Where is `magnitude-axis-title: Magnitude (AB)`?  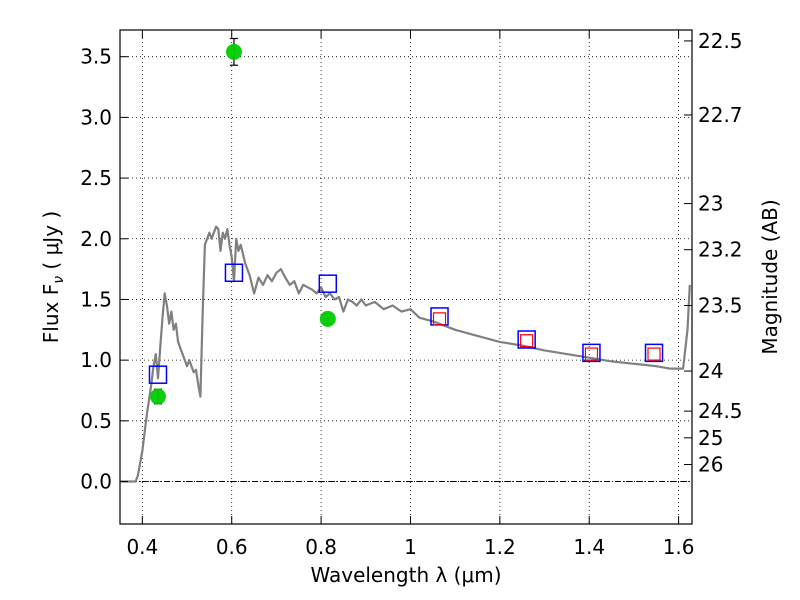 magnitude-axis-title: Magnitude (AB) is located at coordinates (770, 276).